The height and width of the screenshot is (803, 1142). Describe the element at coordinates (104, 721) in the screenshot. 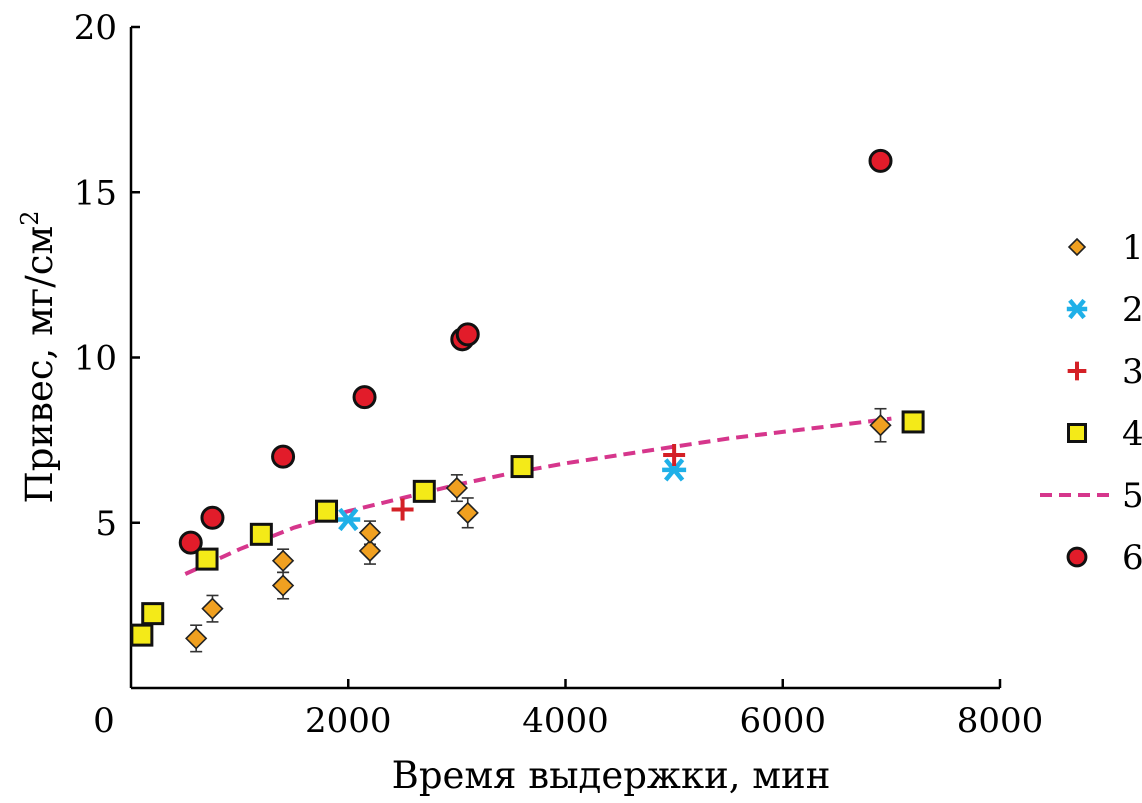

I see `x-tick-label: 0` at that location.